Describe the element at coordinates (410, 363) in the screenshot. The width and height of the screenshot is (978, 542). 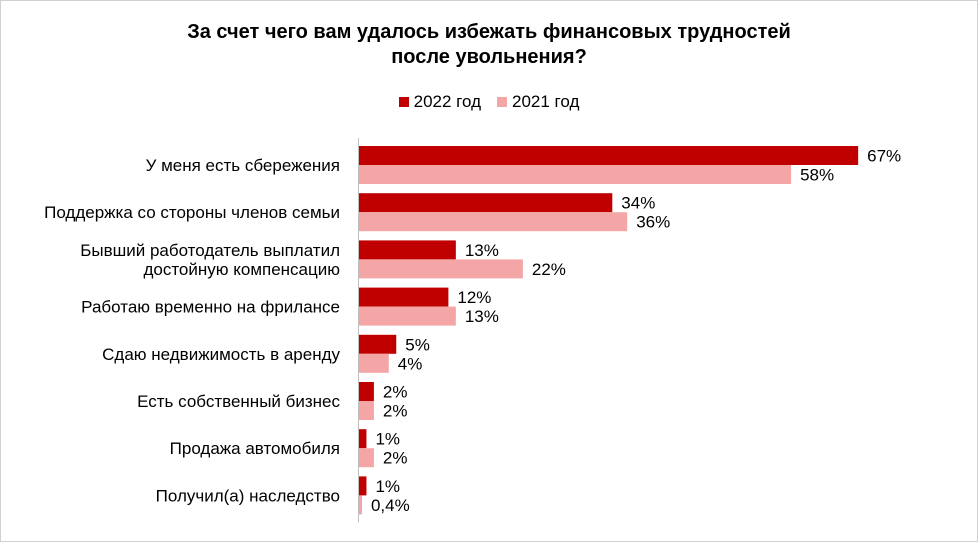
I see `data-label: 4%` at that location.